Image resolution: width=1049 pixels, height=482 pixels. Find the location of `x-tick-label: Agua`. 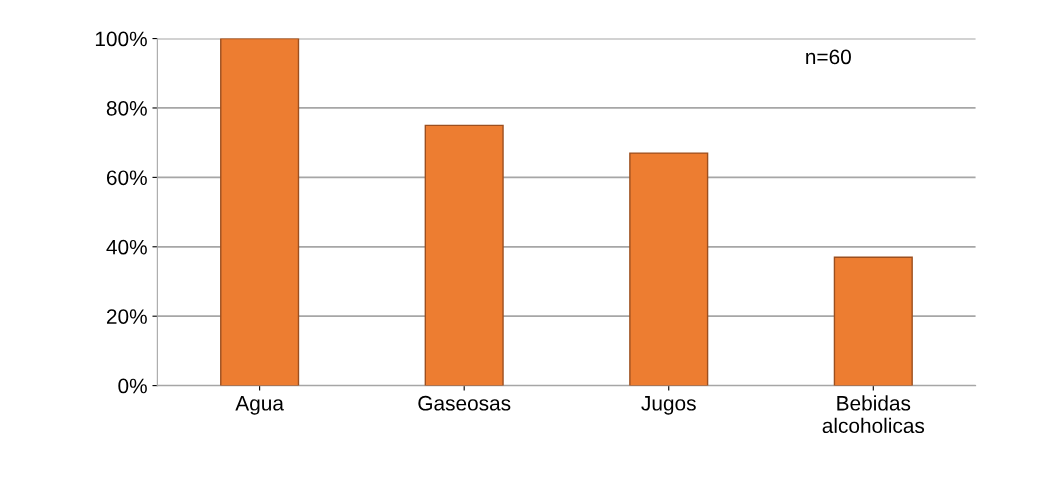

x-tick-label: Agua is located at coordinates (259, 405).